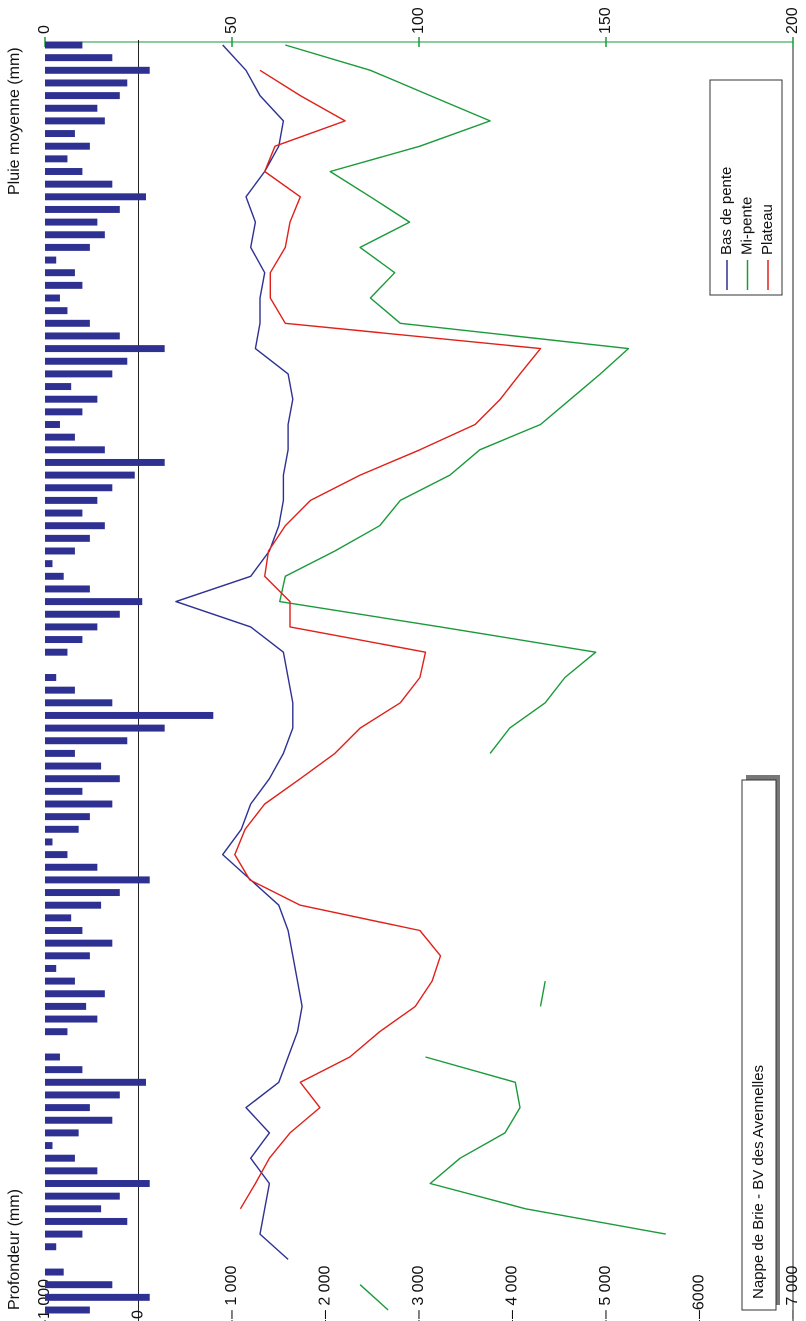 The image size is (806, 1321). I want to click on y-tick-label: – 1 000, so click(231, 1292).